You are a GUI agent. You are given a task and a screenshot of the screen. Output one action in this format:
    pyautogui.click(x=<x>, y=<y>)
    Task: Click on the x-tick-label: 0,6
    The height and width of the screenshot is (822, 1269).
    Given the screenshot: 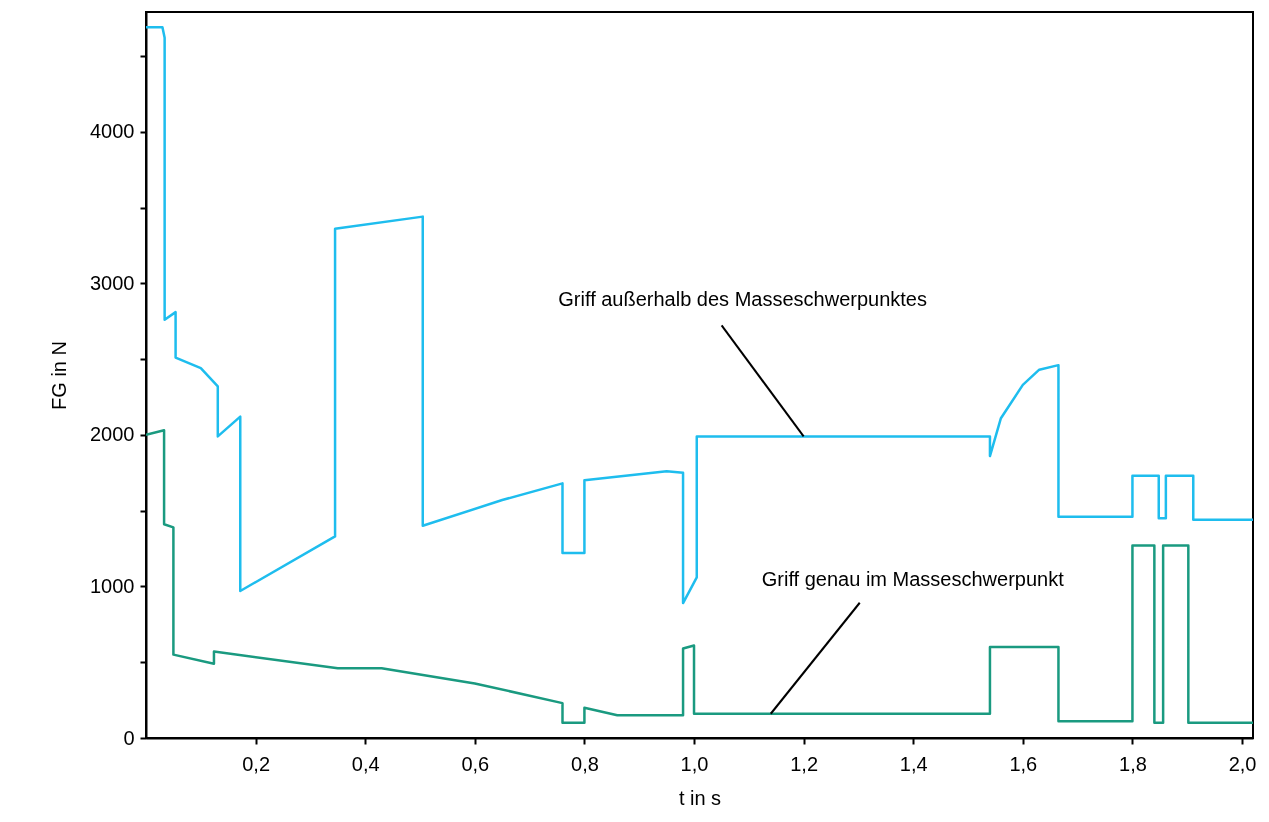 What is the action you would take?
    pyautogui.click(x=475, y=763)
    